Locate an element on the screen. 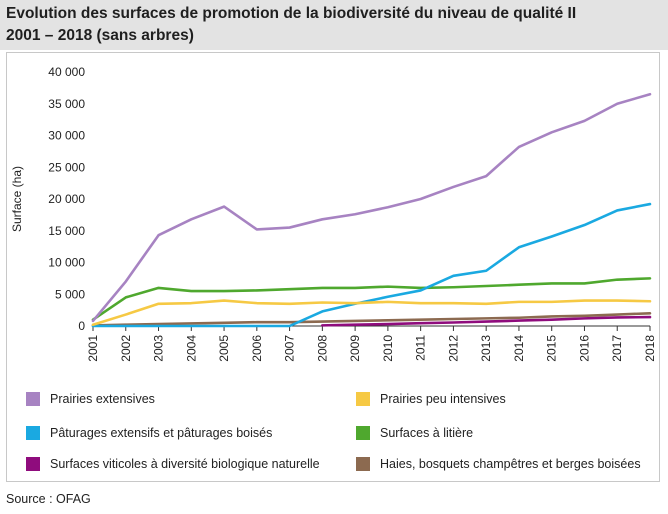 This screenshot has height=514, width=668. x-tick-label: 2018 is located at coordinates (650, 348).